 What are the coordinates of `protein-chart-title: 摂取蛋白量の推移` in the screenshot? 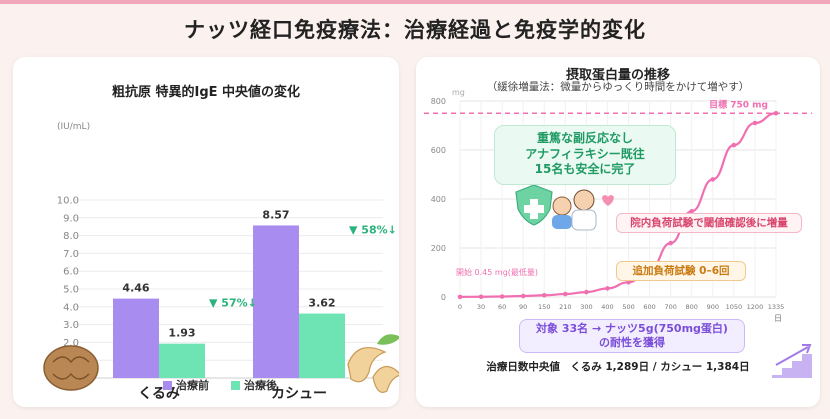 It's located at (617, 75).